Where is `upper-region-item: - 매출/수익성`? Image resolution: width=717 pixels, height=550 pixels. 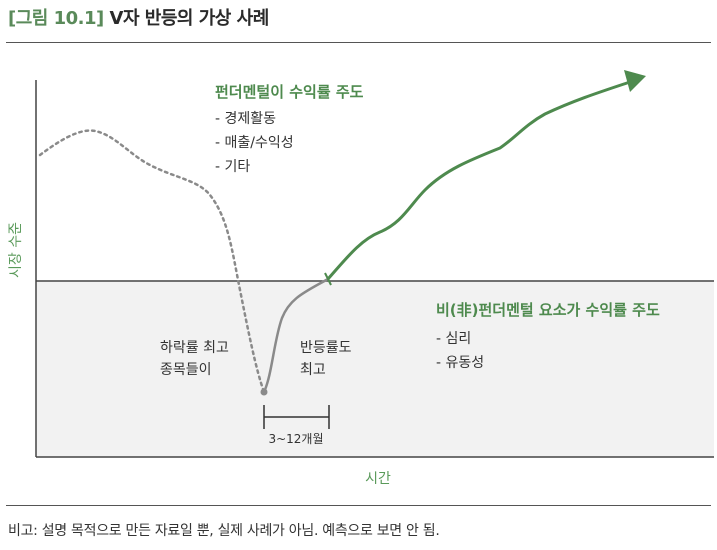 upper-region-item: - 매출/수익성 is located at coordinates (254, 143).